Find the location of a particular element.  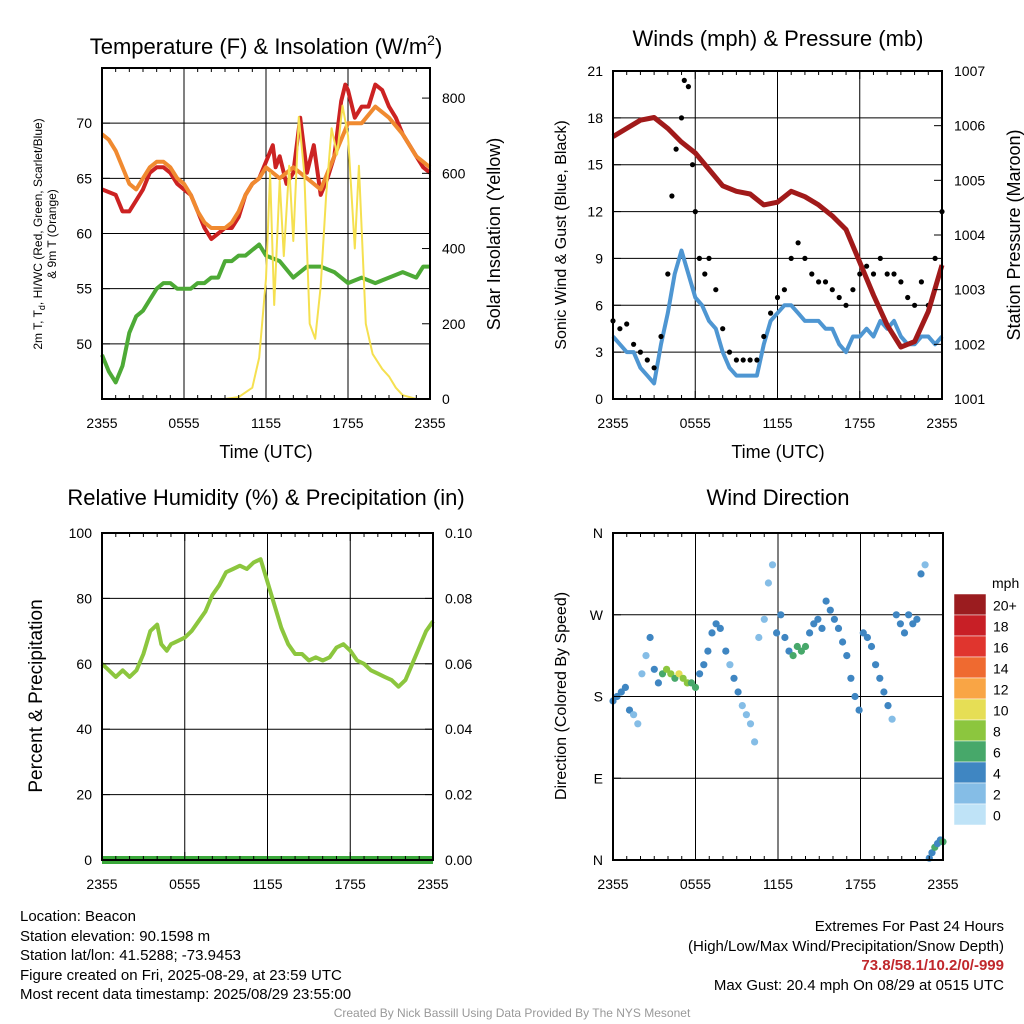

temperature-xtick-label: 1155 is located at coordinates (266, 423).